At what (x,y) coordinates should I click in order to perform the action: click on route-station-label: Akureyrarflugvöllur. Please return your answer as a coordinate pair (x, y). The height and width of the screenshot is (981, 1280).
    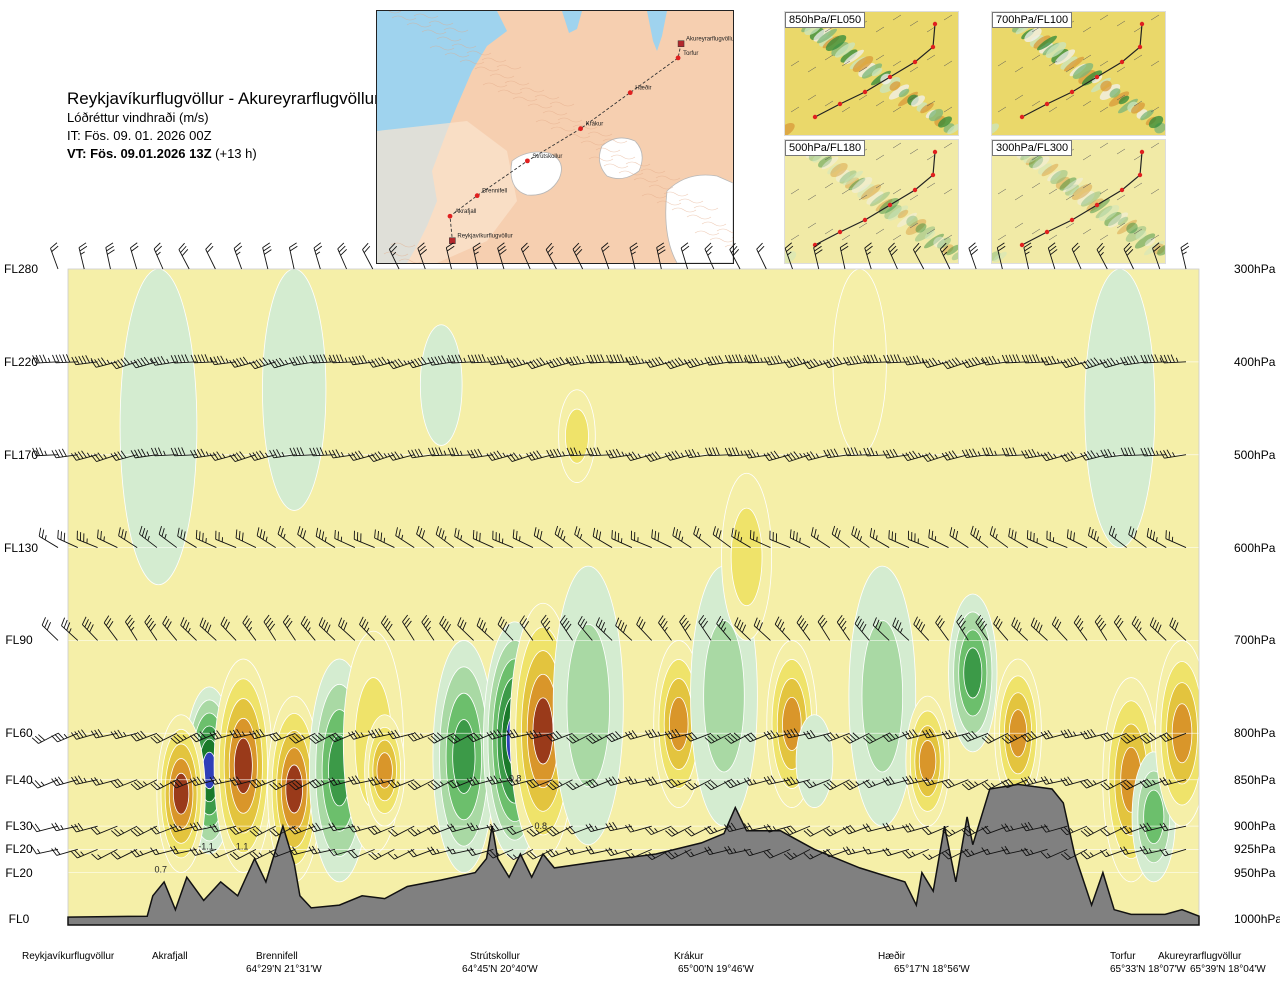
    Looking at the image, I should click on (709, 40).